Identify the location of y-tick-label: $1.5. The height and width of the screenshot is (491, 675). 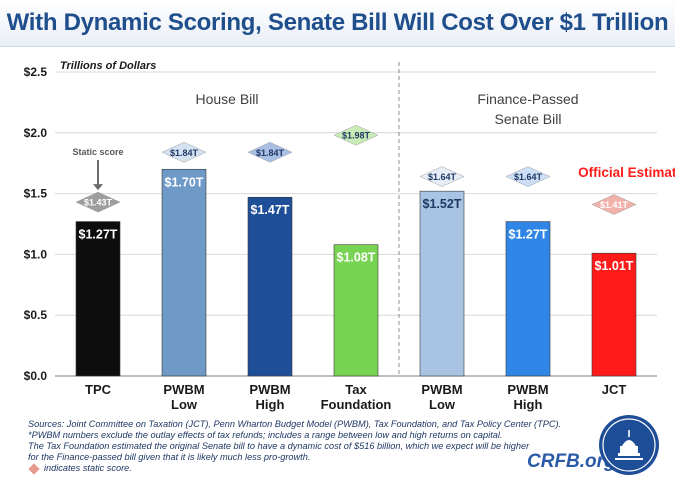
(36, 194).